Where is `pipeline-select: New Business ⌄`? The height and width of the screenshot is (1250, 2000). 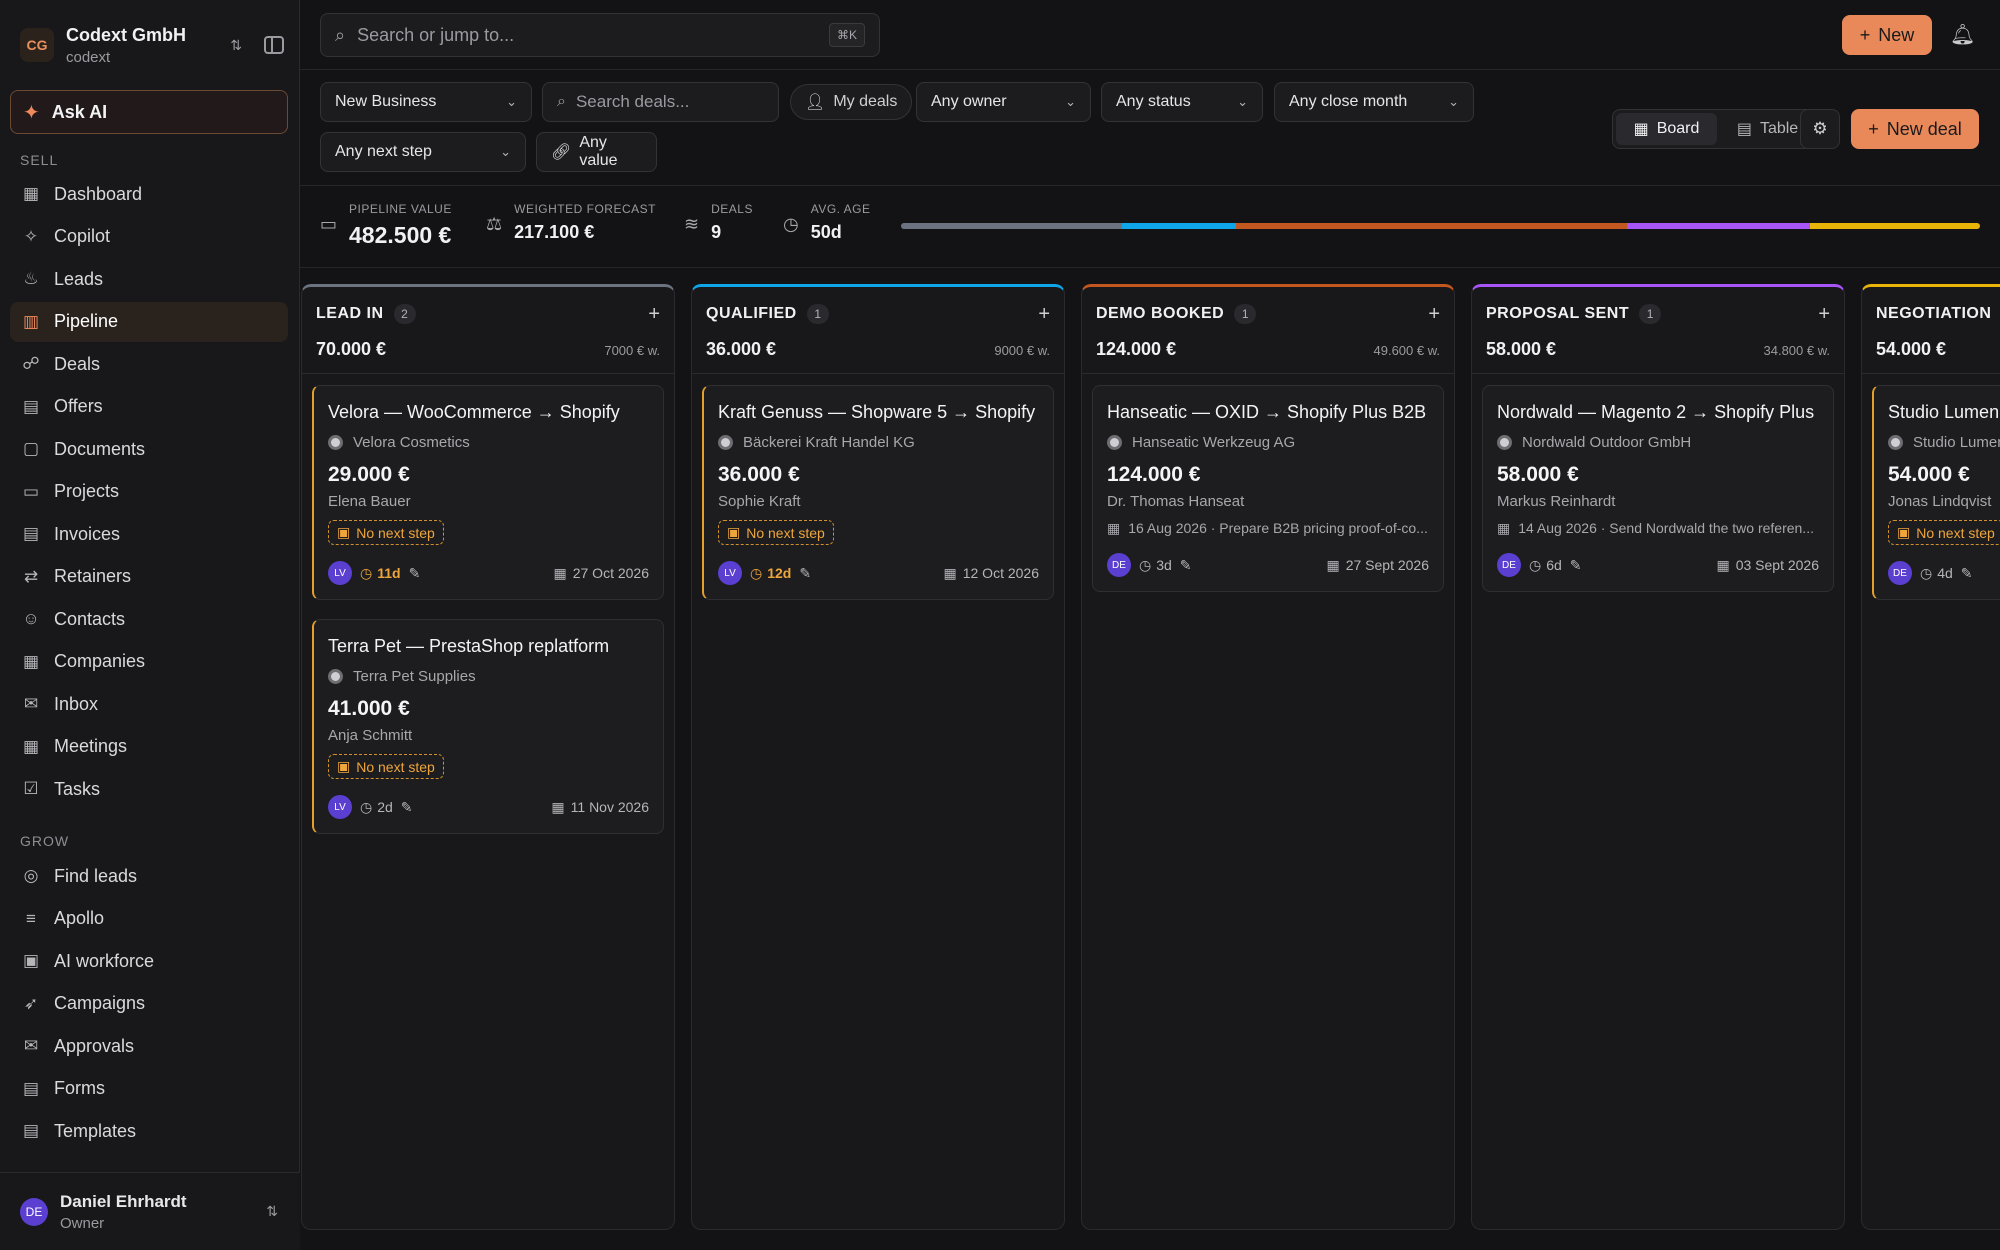 pipeline-select: New Business ⌄ is located at coordinates (426, 102).